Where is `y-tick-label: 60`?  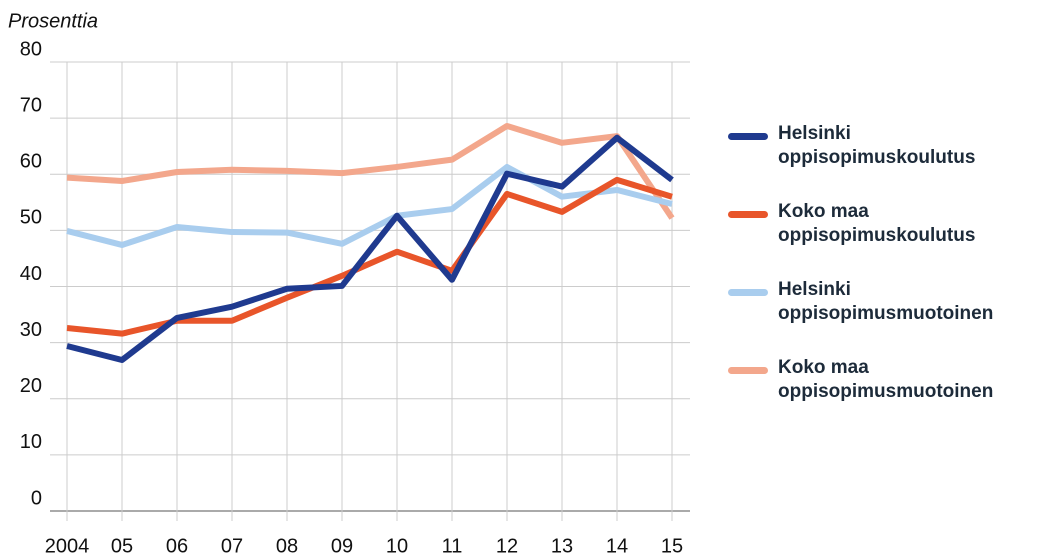 y-tick-label: 60 is located at coordinates (31, 162).